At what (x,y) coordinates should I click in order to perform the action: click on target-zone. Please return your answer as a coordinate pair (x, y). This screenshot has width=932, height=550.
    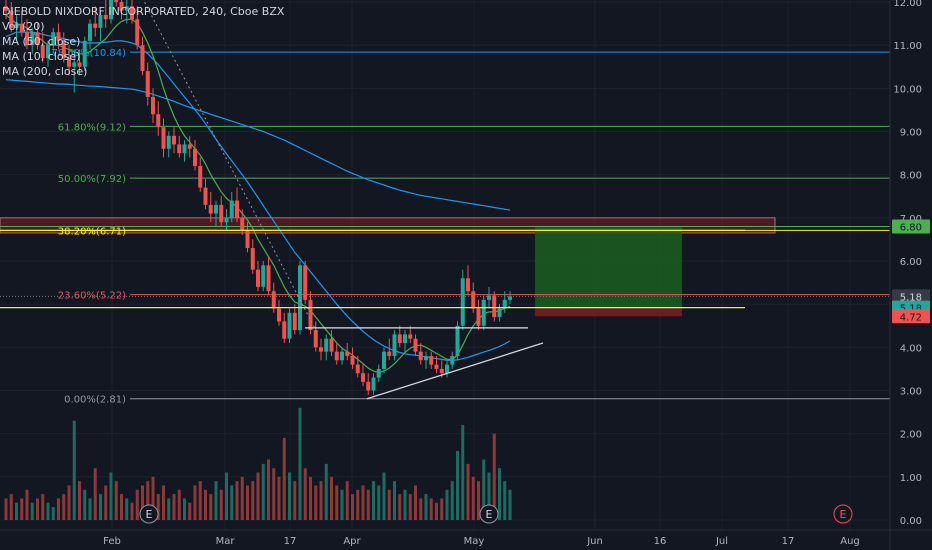
    Looking at the image, I should click on (608, 266).